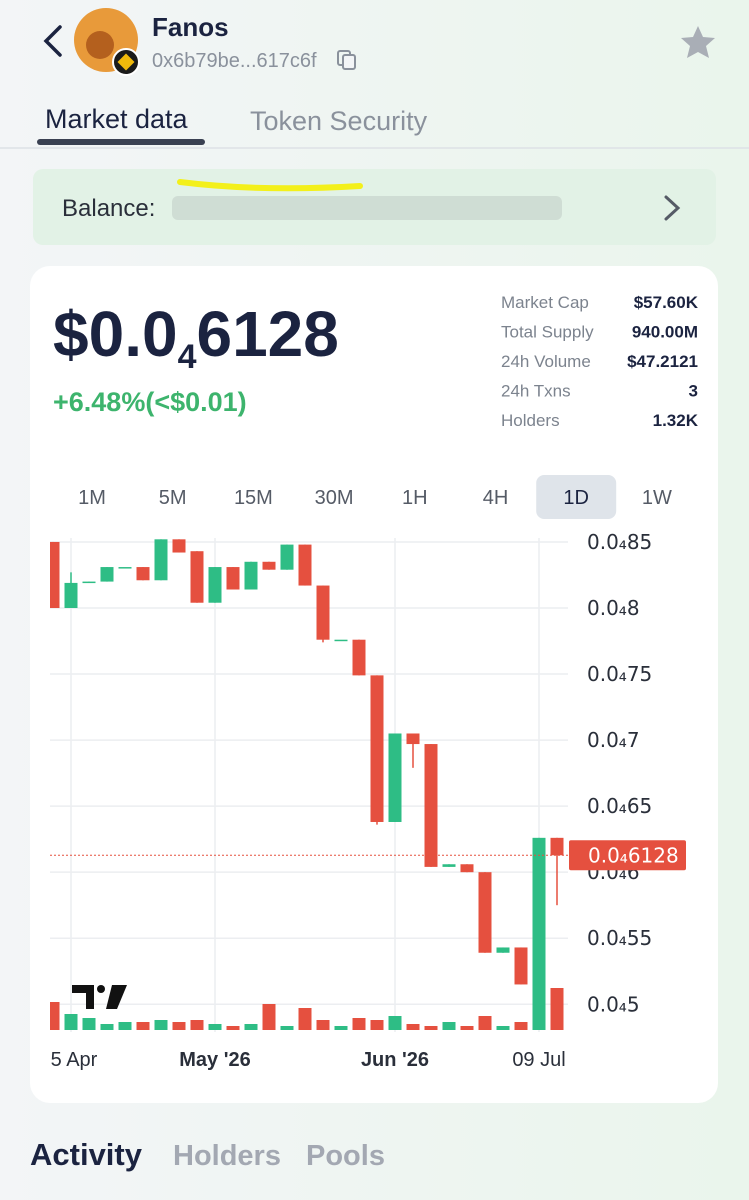 The height and width of the screenshot is (1200, 749). I want to click on price-digits: 6128, so click(267, 334).